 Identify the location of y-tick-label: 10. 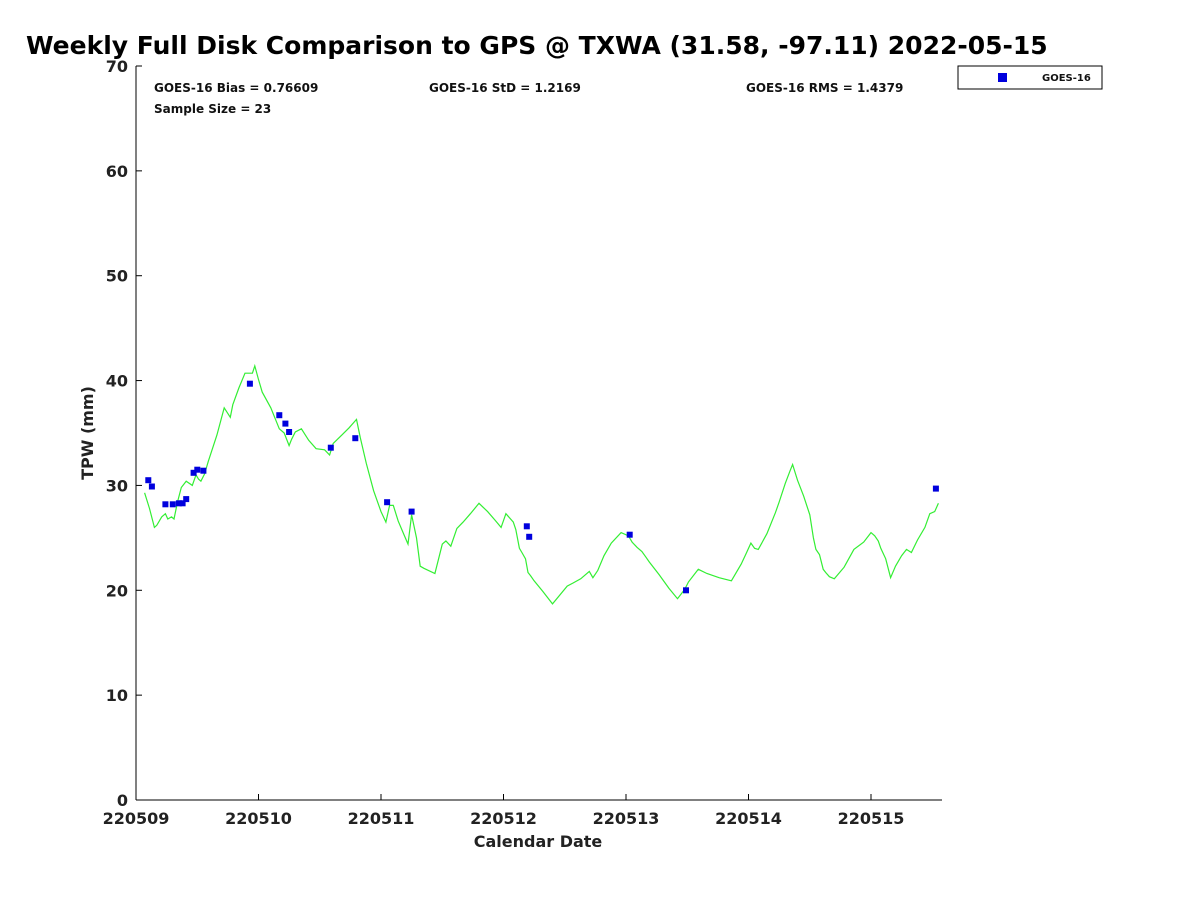
(117, 695).